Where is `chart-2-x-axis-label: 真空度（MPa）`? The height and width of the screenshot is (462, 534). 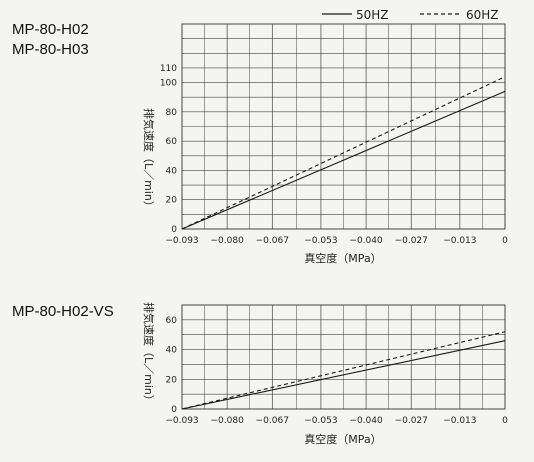 chart-2-x-axis-label: 真空度（MPa） is located at coordinates (342, 439).